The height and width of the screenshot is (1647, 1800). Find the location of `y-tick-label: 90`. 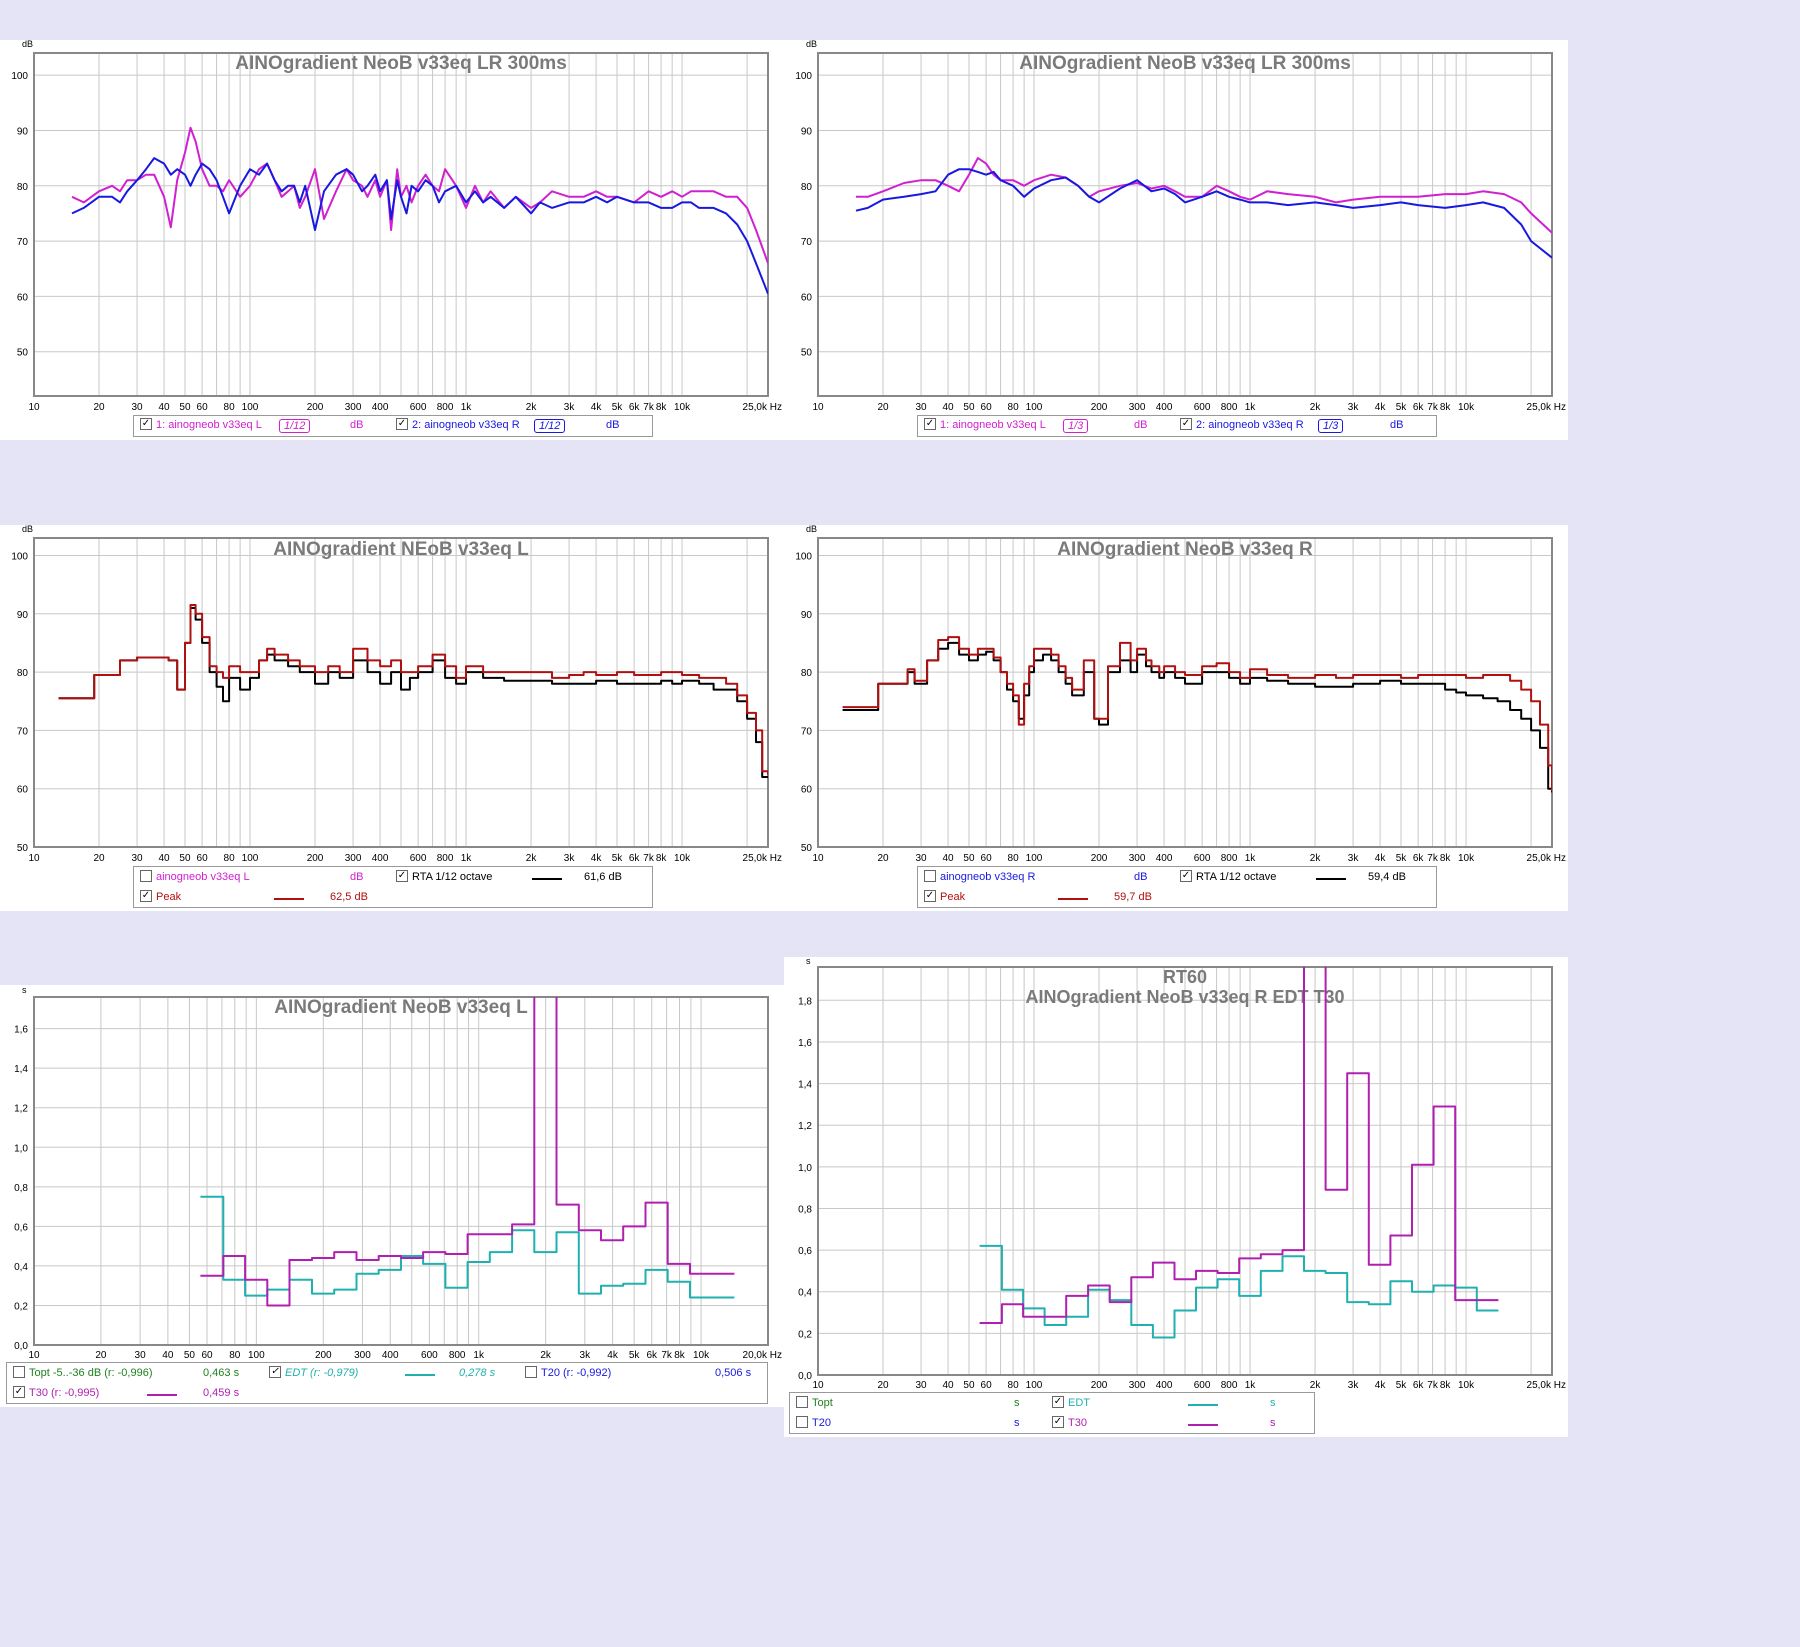

y-tick-label: 90 is located at coordinates (807, 615).